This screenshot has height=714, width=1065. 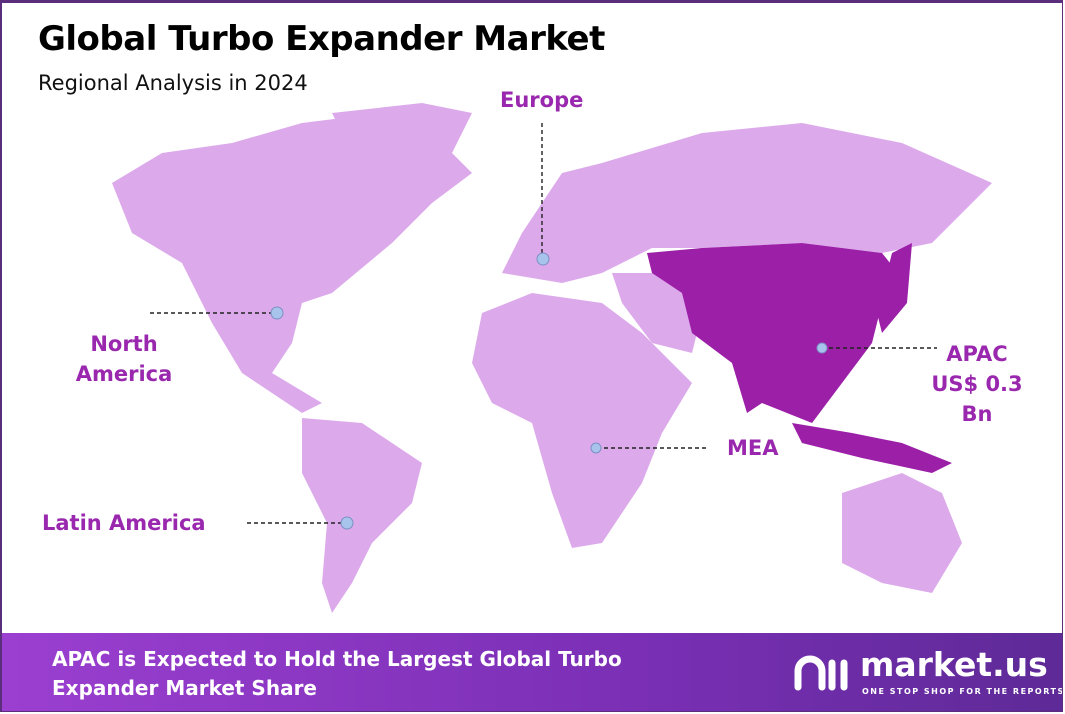 I want to click on africa-shape, so click(x=582, y=420).